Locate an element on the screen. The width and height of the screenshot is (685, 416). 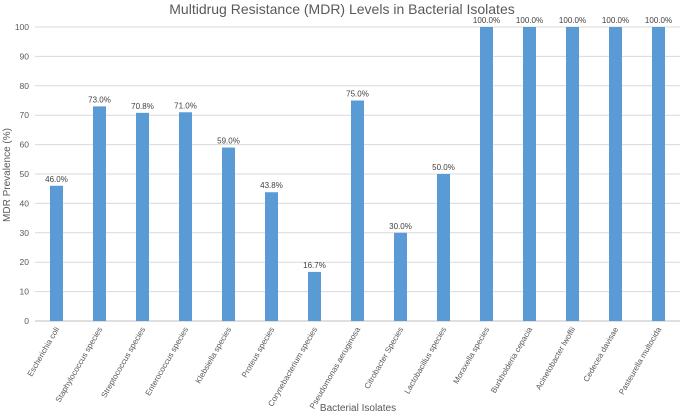
y-tick-label: 30 is located at coordinates (25, 233).